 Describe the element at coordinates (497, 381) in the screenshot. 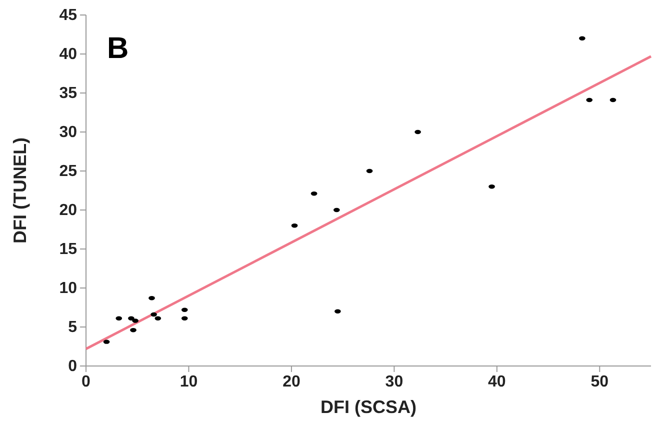

I see `x-tick-label: 40` at that location.